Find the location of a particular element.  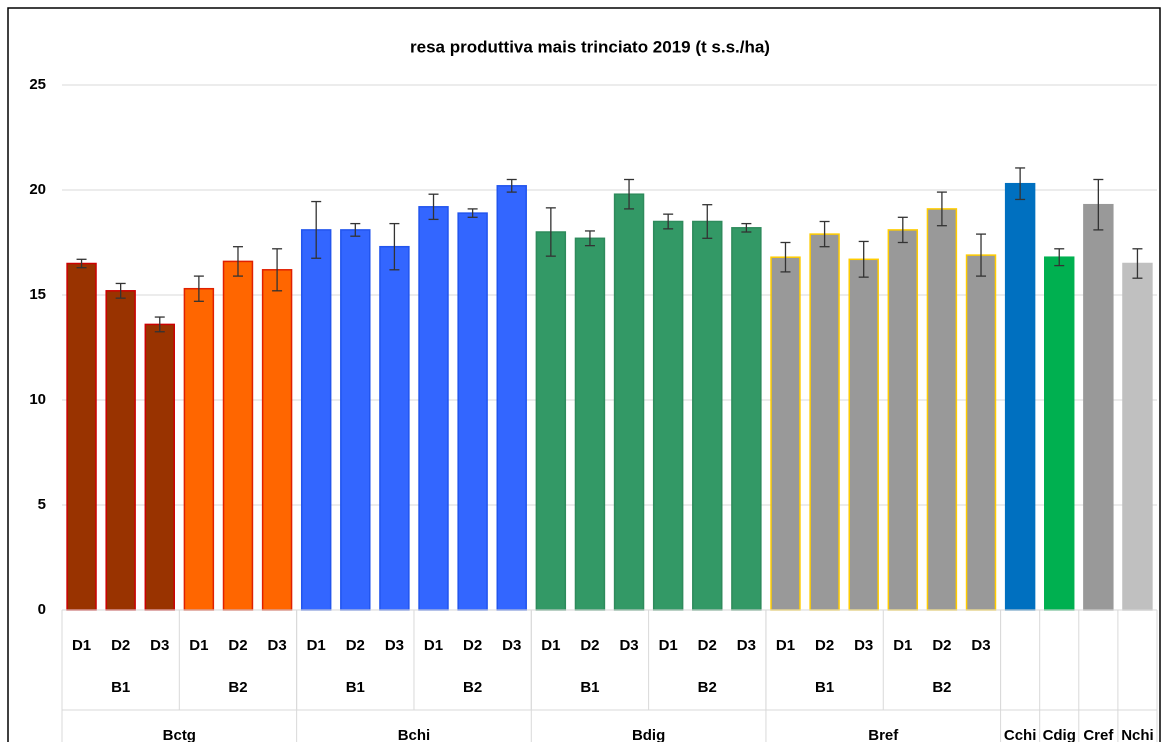

group-label: Cdig is located at coordinates (1059, 734).